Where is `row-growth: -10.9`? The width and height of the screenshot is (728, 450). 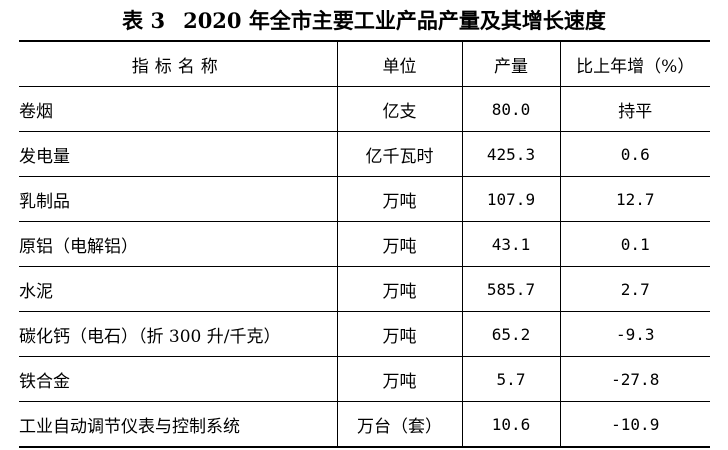 row-growth: -10.9 is located at coordinates (634, 424).